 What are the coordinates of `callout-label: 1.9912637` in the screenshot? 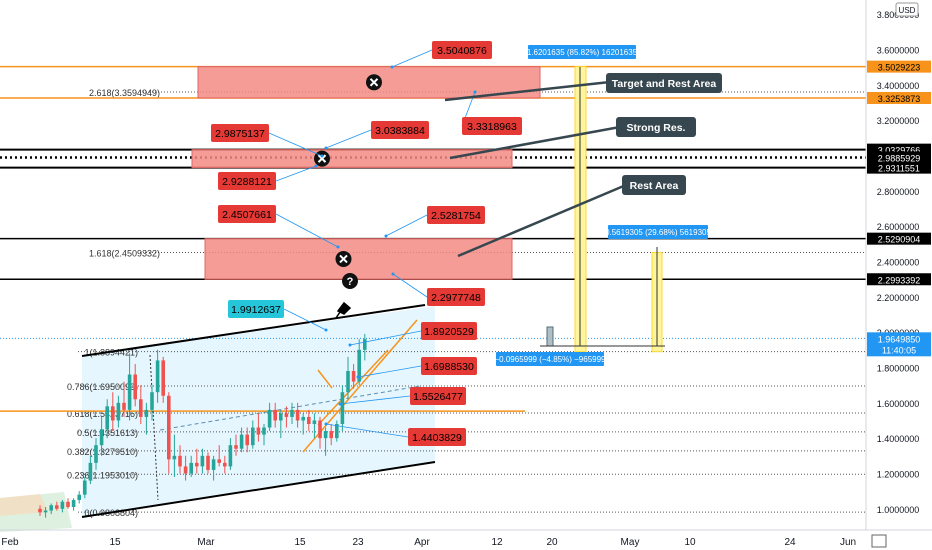 It's located at (256, 310).